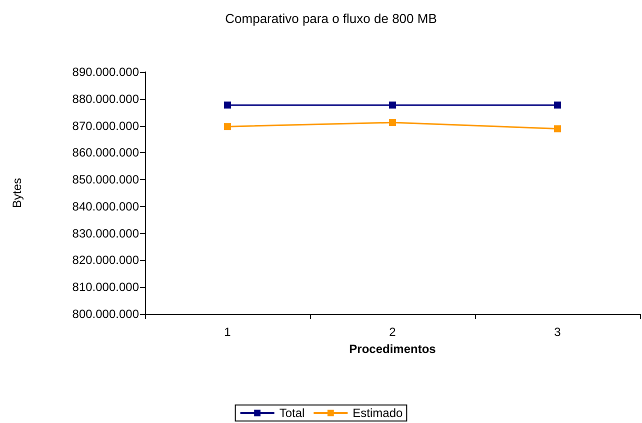 Image resolution: width=642 pixels, height=423 pixels. What do you see at coordinates (292, 413) in the screenshot?
I see `legend-label: Total` at bounding box center [292, 413].